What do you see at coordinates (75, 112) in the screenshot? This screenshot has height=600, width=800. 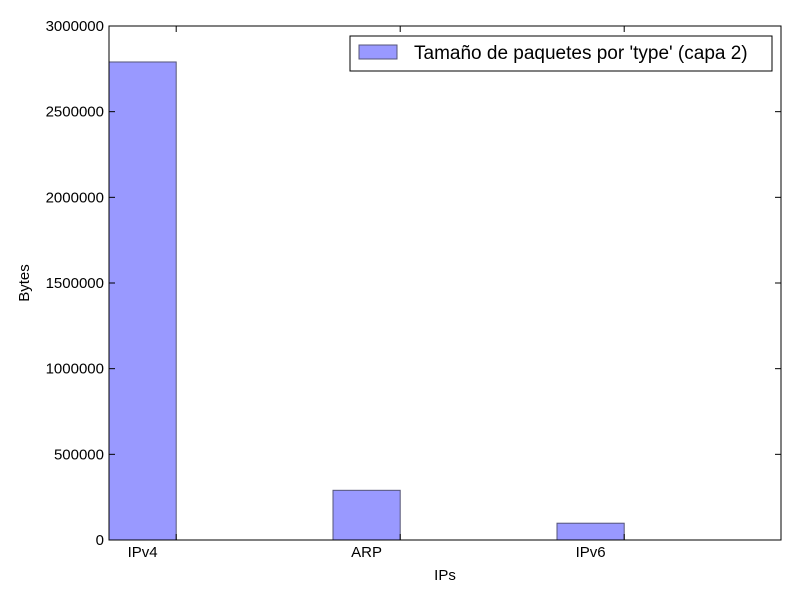 I see `y-tick-label: 2500000` at bounding box center [75, 112].